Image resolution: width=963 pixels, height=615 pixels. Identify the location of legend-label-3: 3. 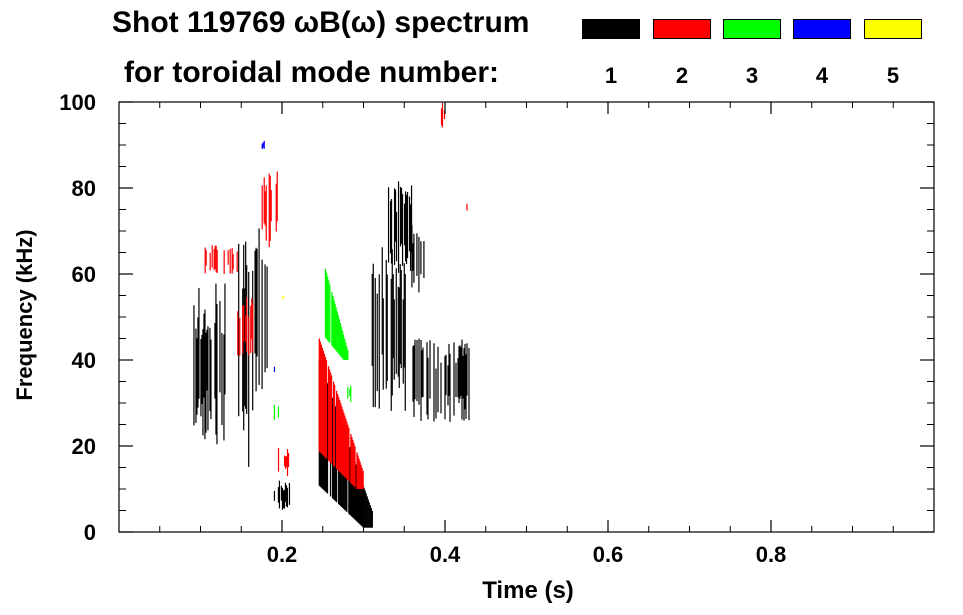
(752, 75).